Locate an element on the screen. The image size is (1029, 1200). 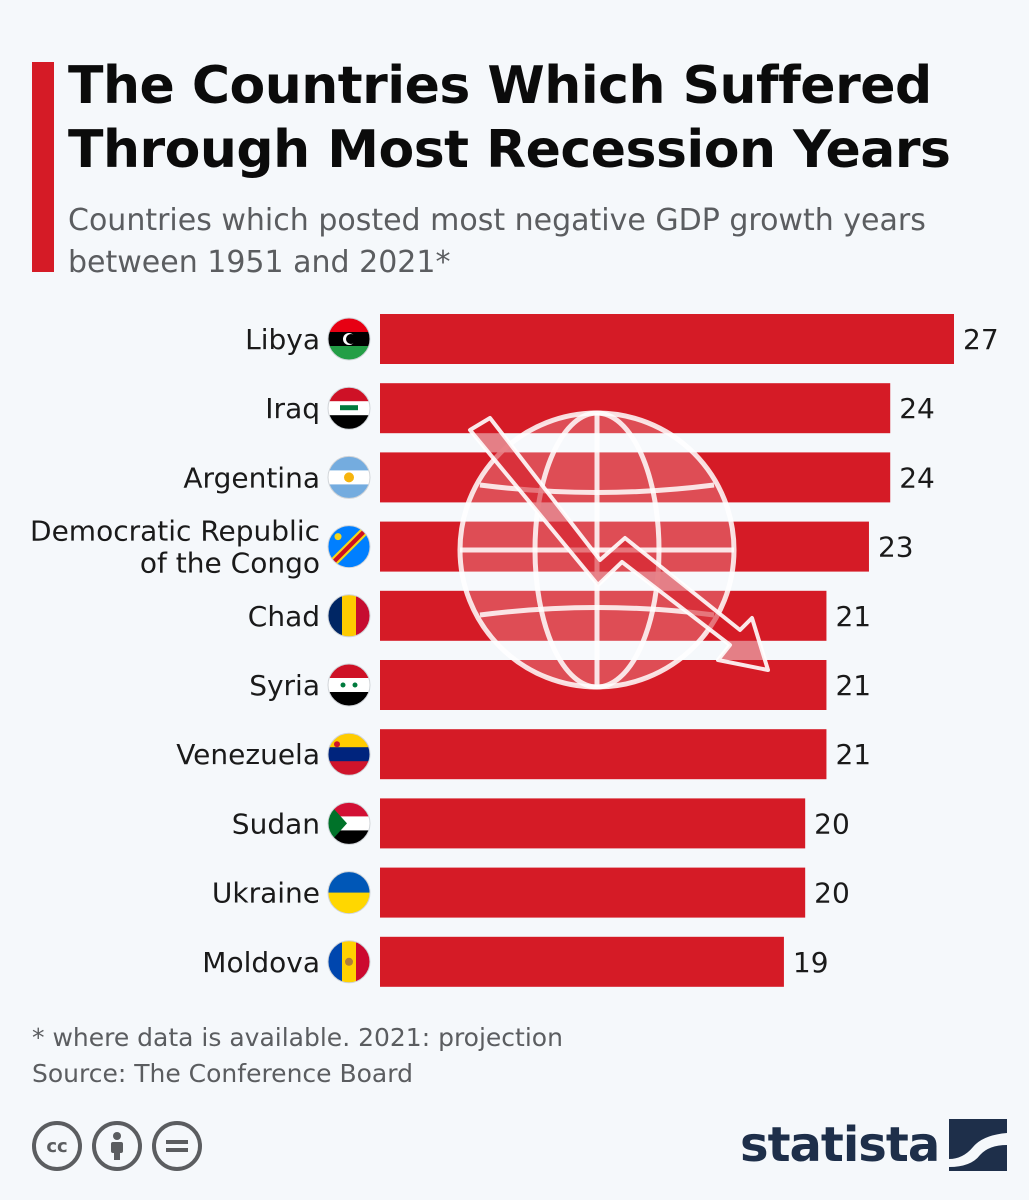
category-label: Iraq is located at coordinates (292, 408).